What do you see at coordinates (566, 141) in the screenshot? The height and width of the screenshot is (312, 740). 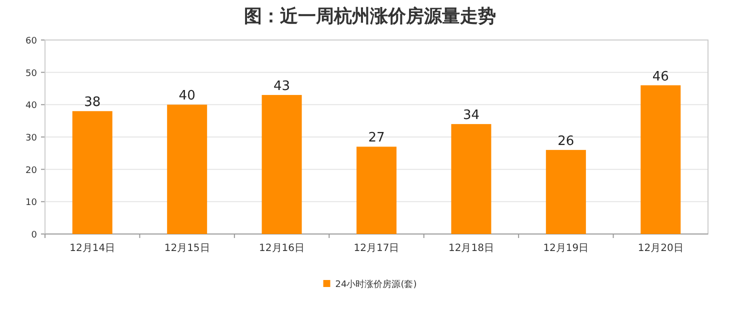 I see `data-label: 26` at bounding box center [566, 141].